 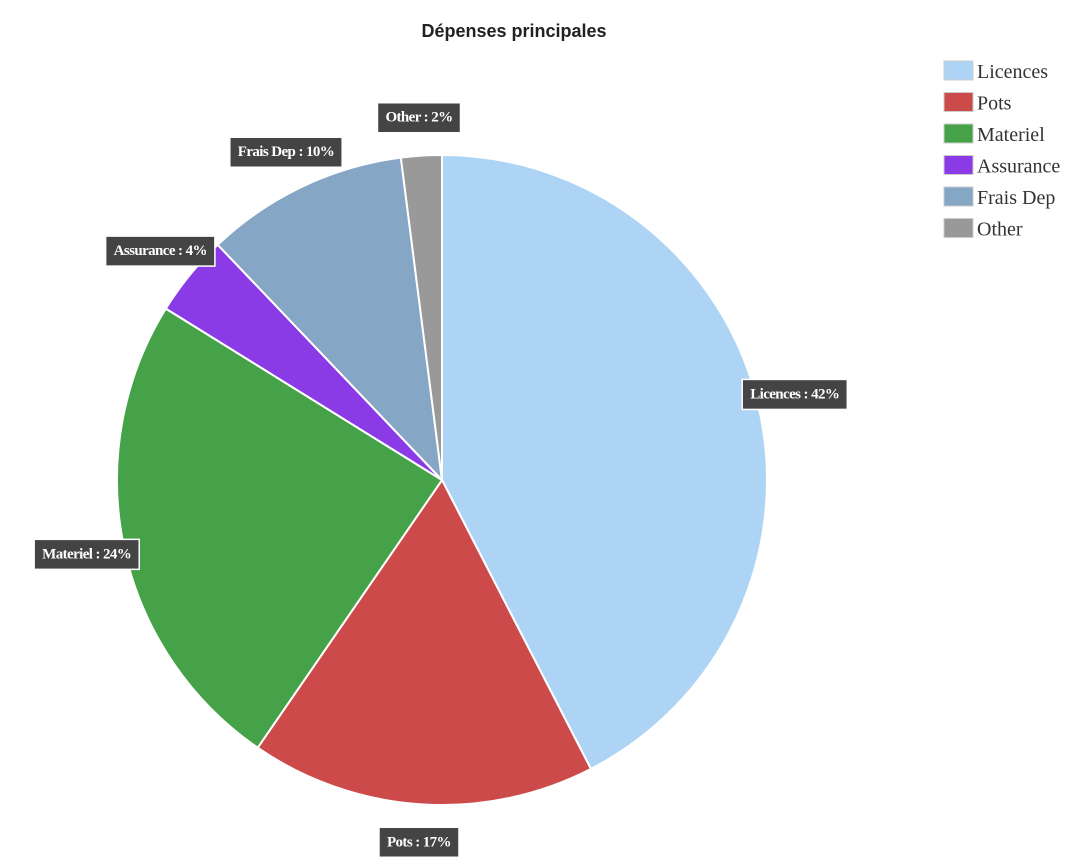 I want to click on pie-label-assurance: Assurance : 4%, so click(x=160, y=251).